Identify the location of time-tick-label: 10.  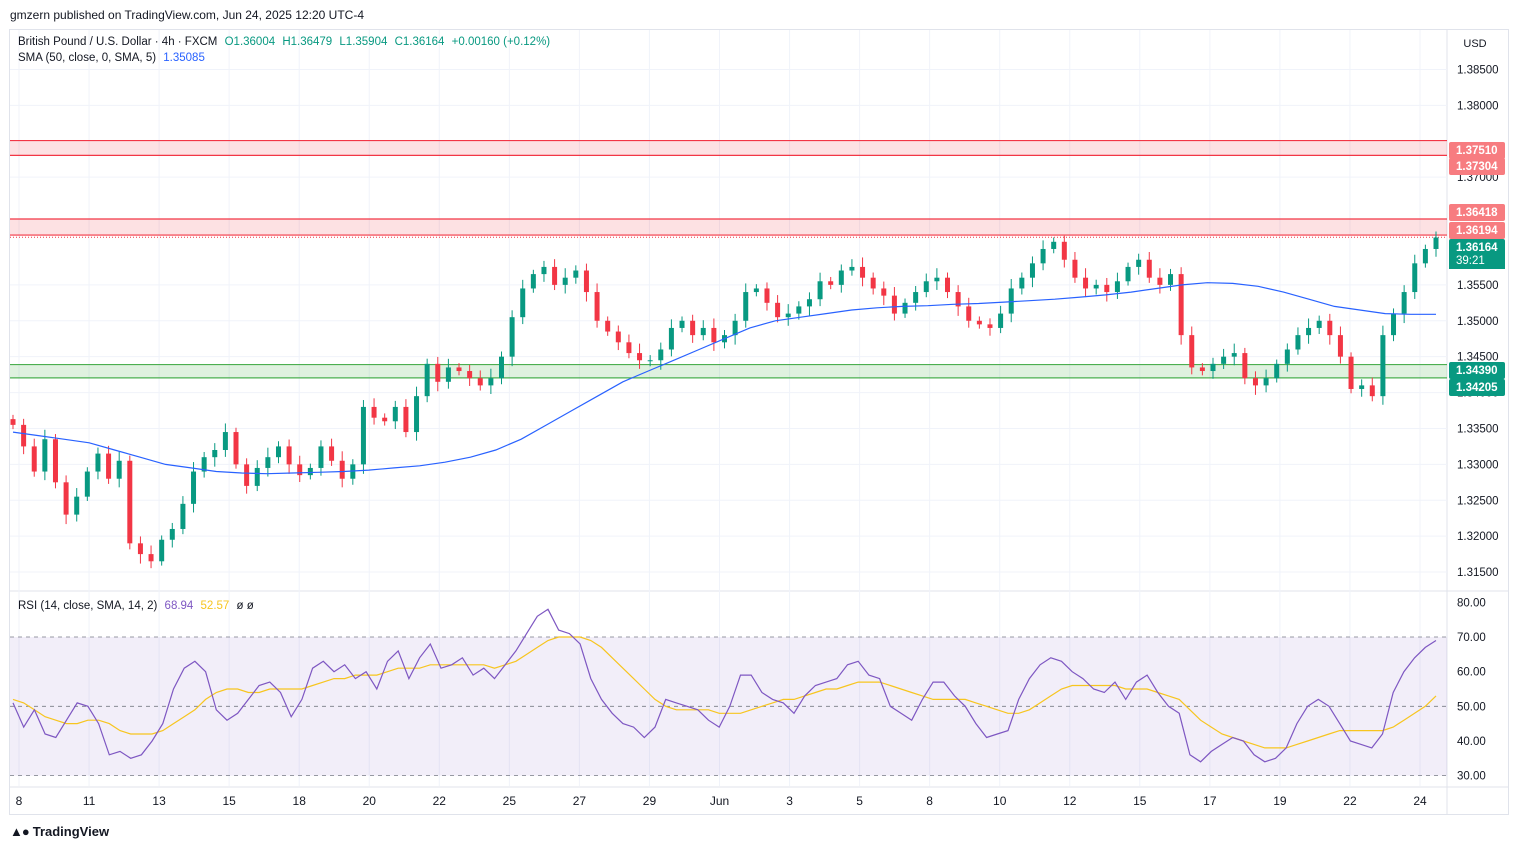
(1000, 801).